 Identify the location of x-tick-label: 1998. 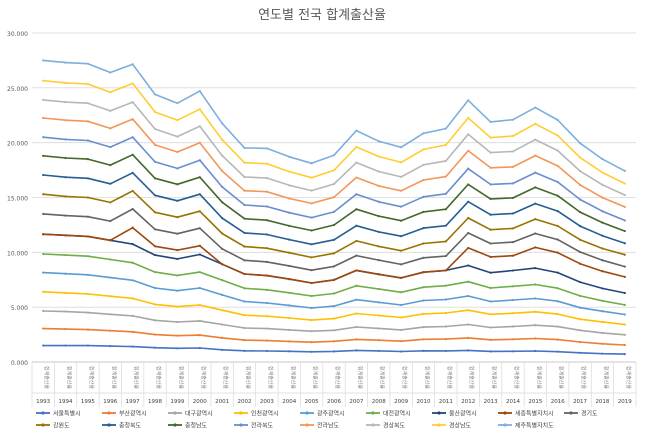
(155, 402).